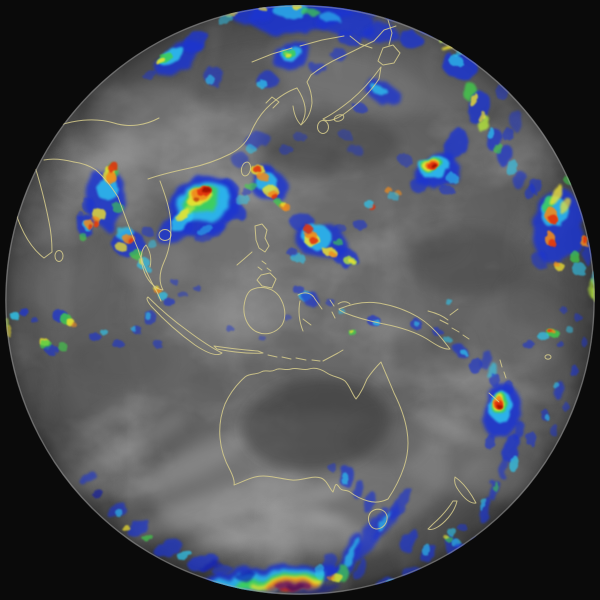 The image size is (600, 600). I want to click on typhoon-south-china-sea, so click(206, 209).